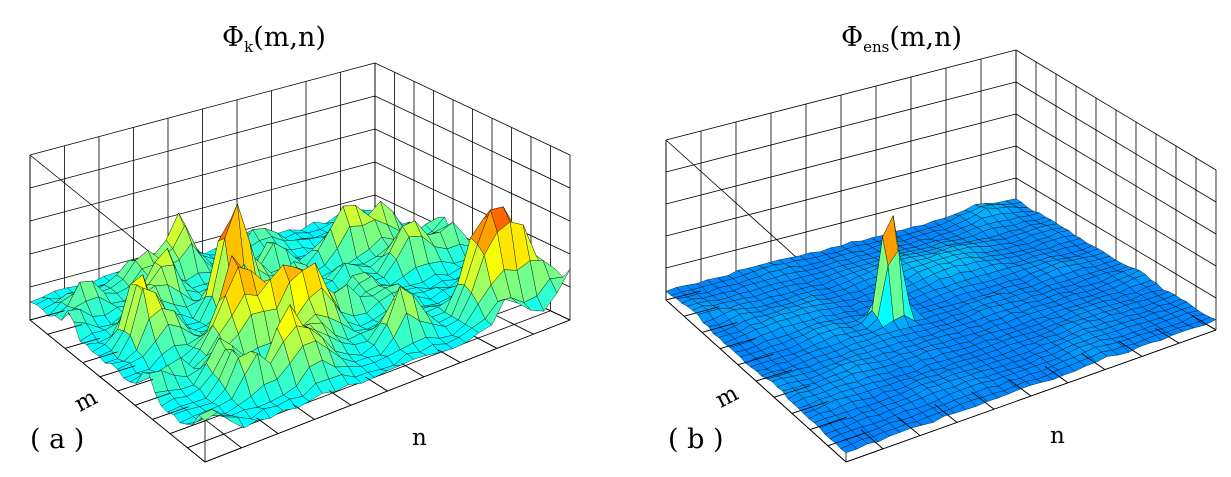 Image resolution: width=1231 pixels, height=477 pixels. What do you see at coordinates (419, 438) in the screenshot?
I see `n-axis-label-a: n` at bounding box center [419, 438].